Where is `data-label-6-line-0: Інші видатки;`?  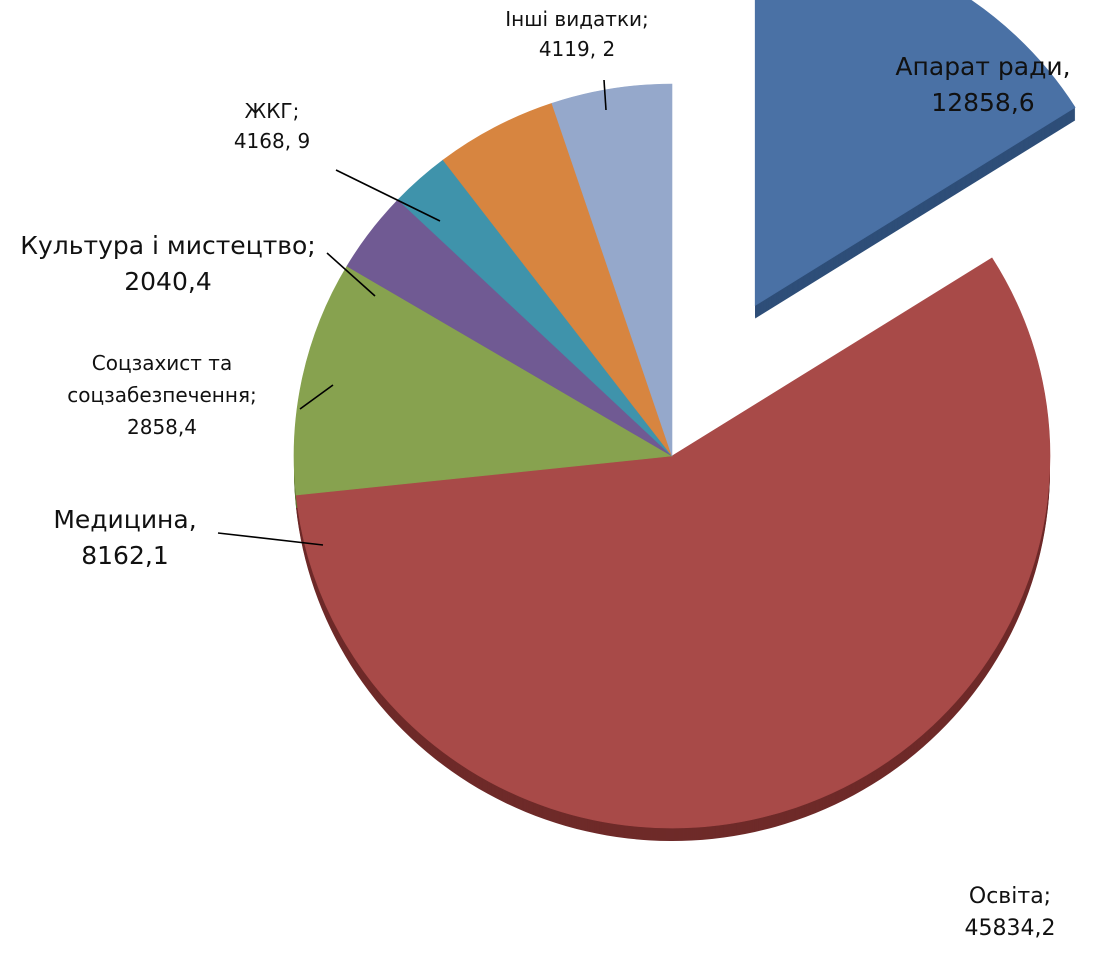 data-label-6-line-0: Інші видатки; is located at coordinates (577, 19).